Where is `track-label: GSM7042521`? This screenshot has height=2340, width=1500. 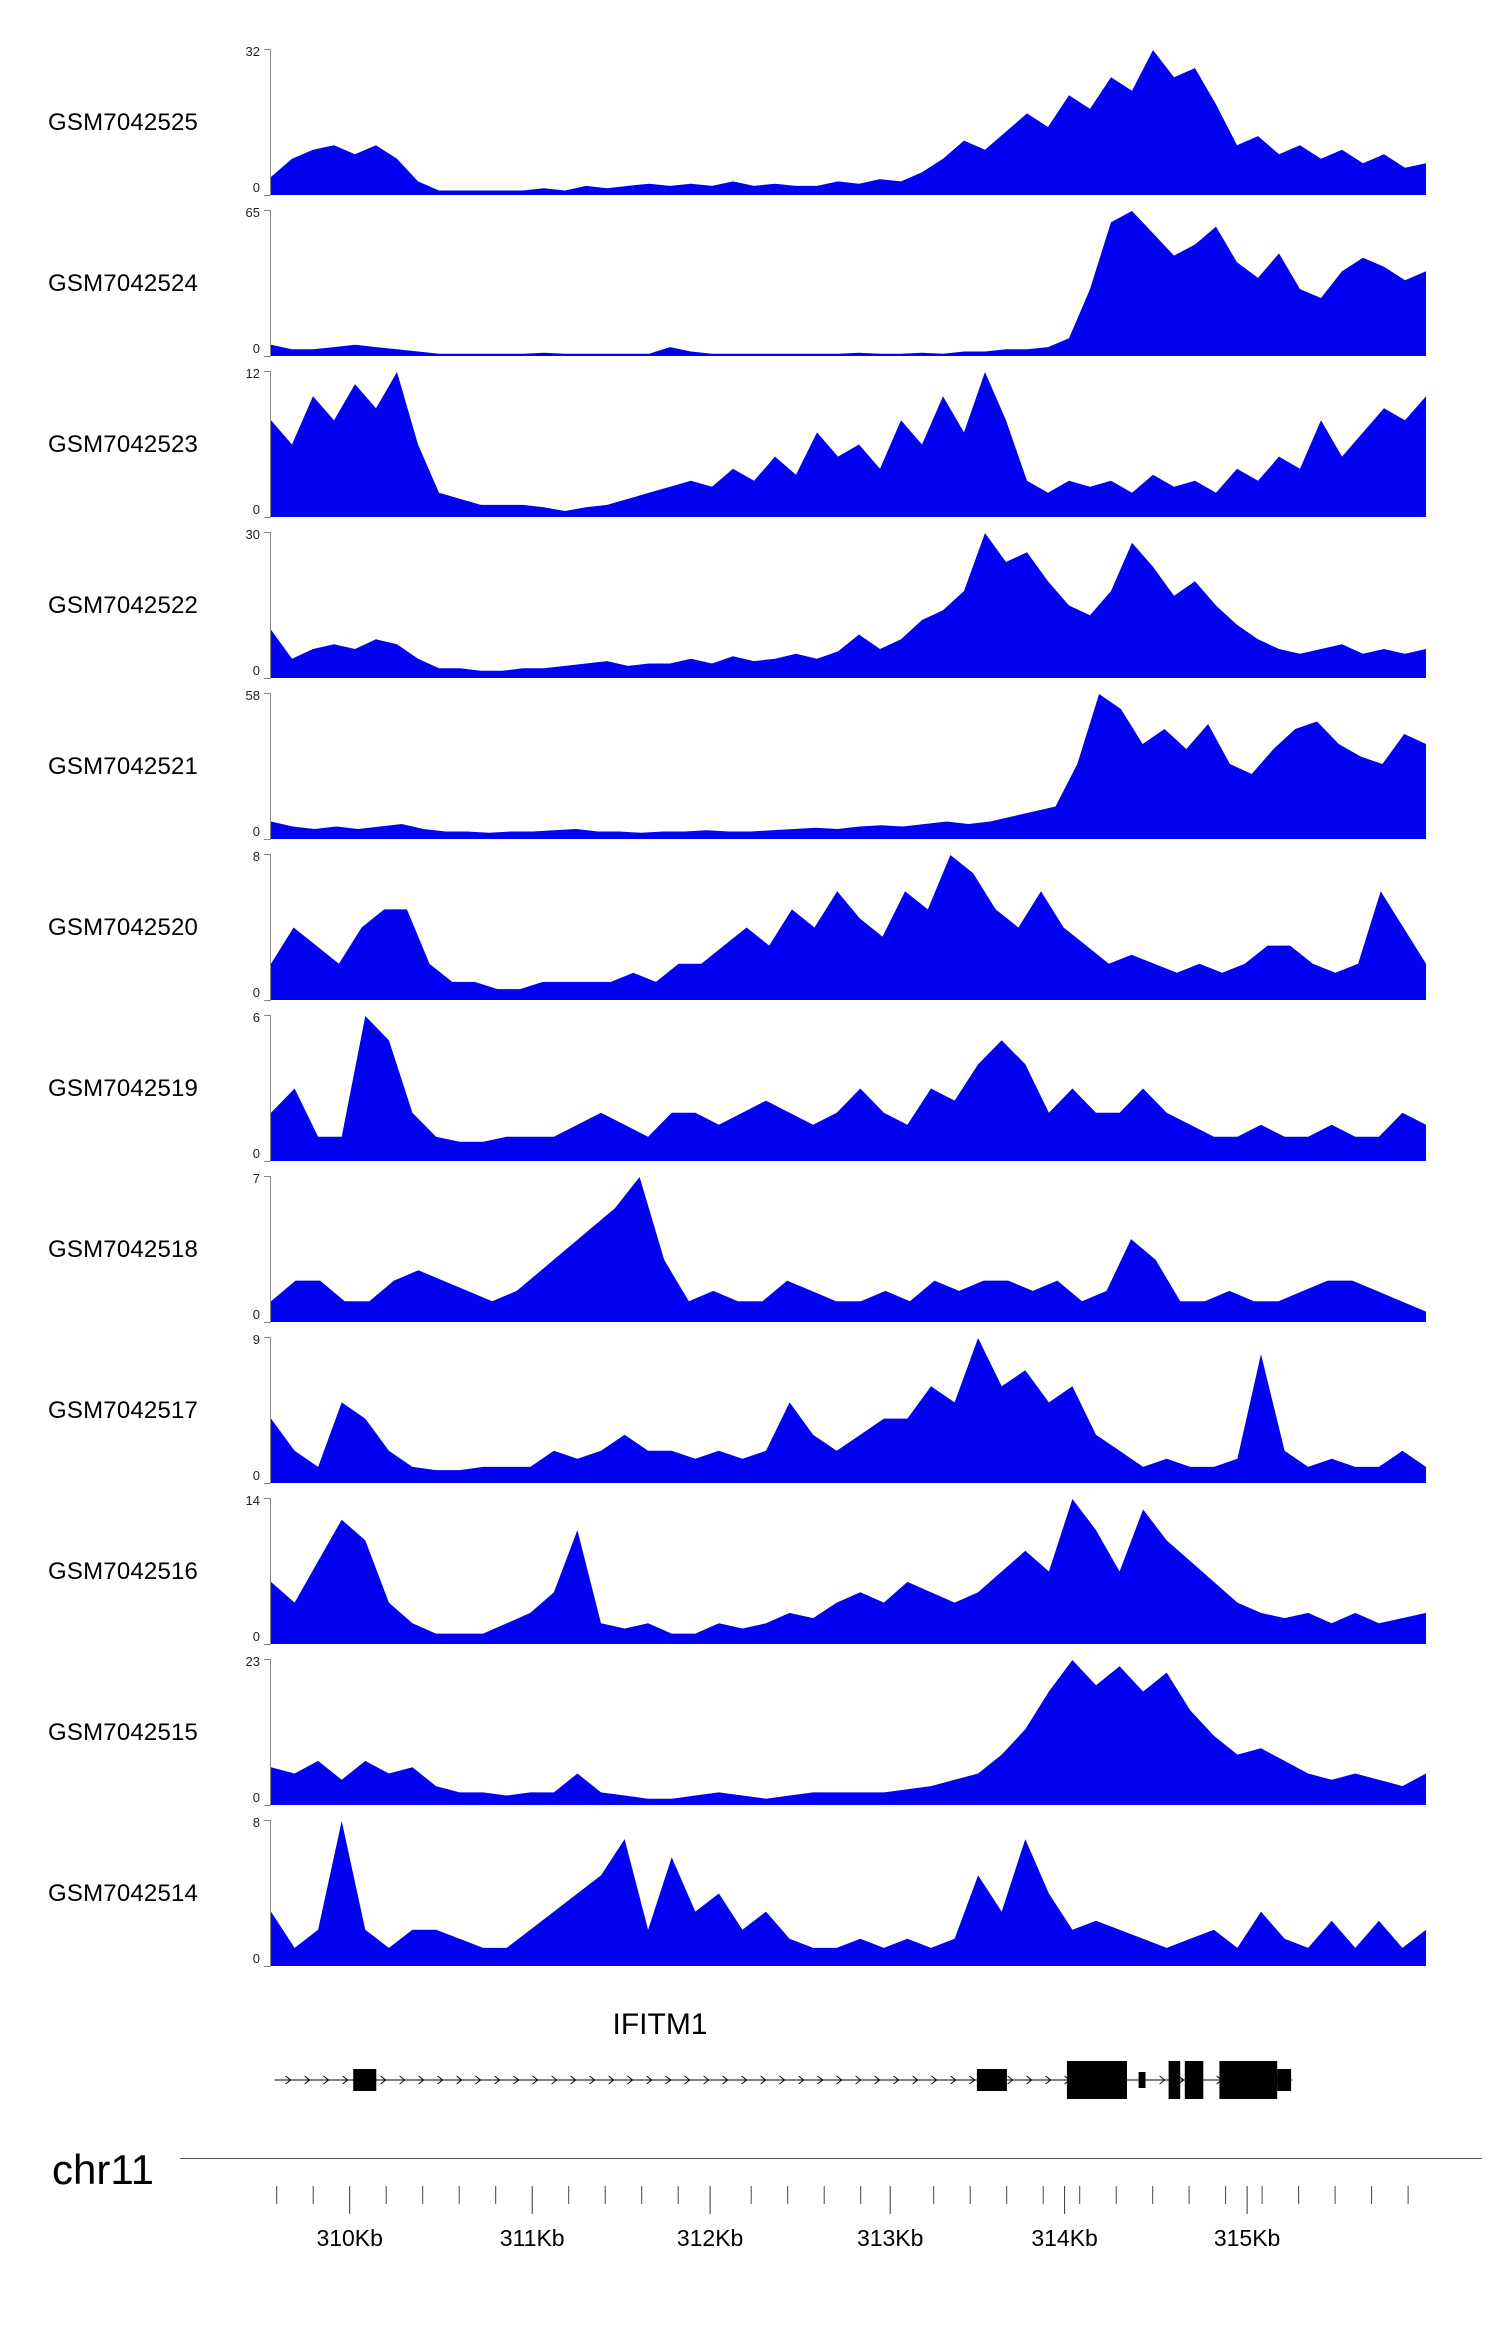
track-label: GSM7042521 is located at coordinates (123, 766).